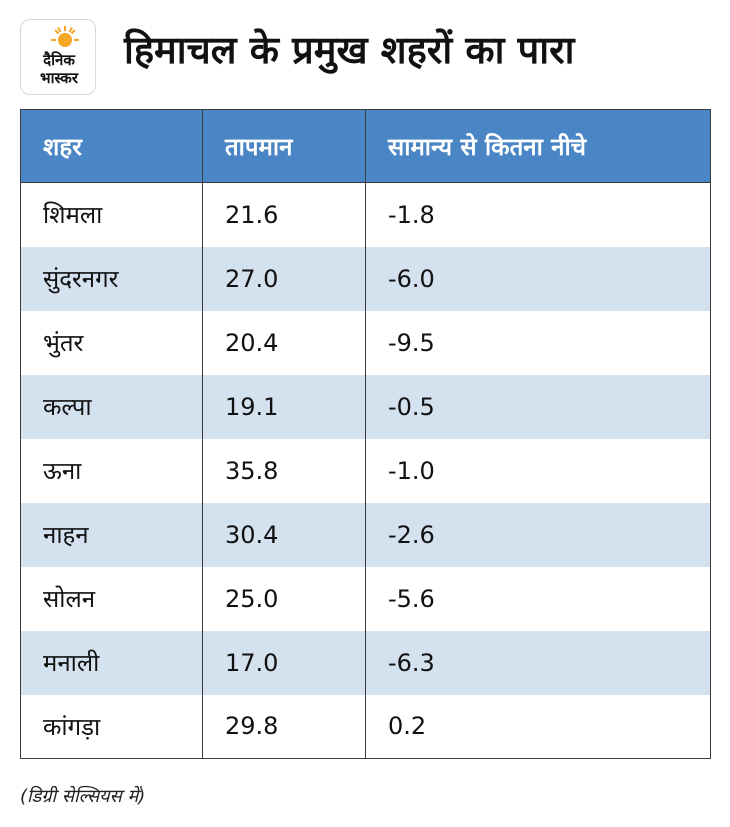 This screenshot has height=827, width=730. I want to click on table-header-row: शहर तापमान सामान्य से कितना नीचे, so click(365, 146).